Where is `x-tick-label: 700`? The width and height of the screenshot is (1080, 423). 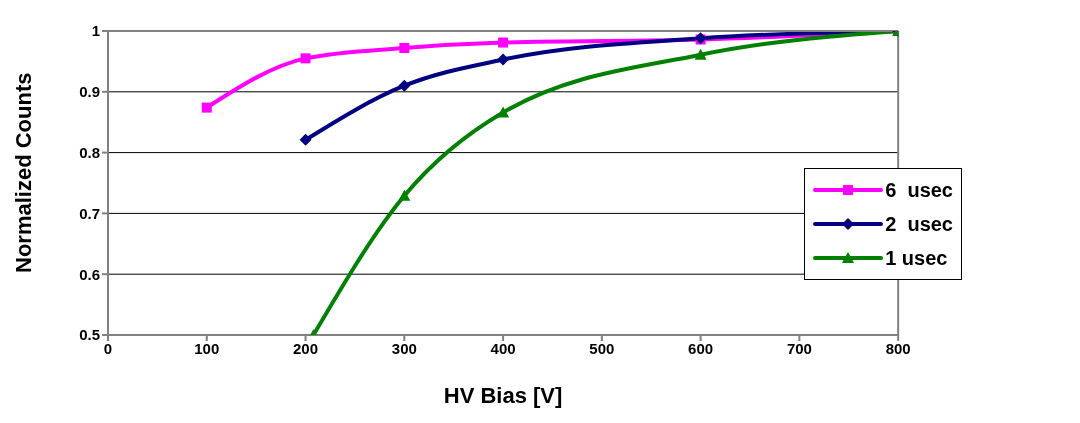
x-tick-label: 700 is located at coordinates (799, 348).